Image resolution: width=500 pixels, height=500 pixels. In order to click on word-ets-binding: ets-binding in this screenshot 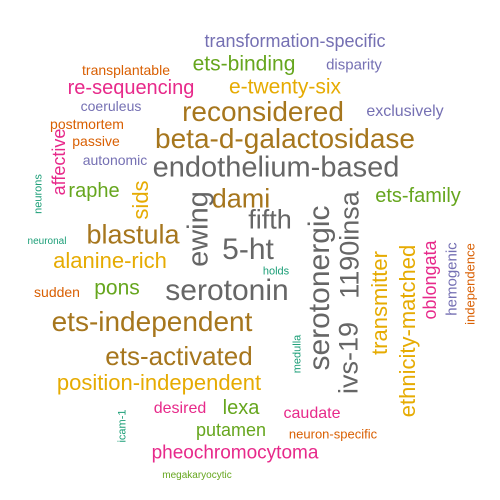, I will do `click(244, 64)`.